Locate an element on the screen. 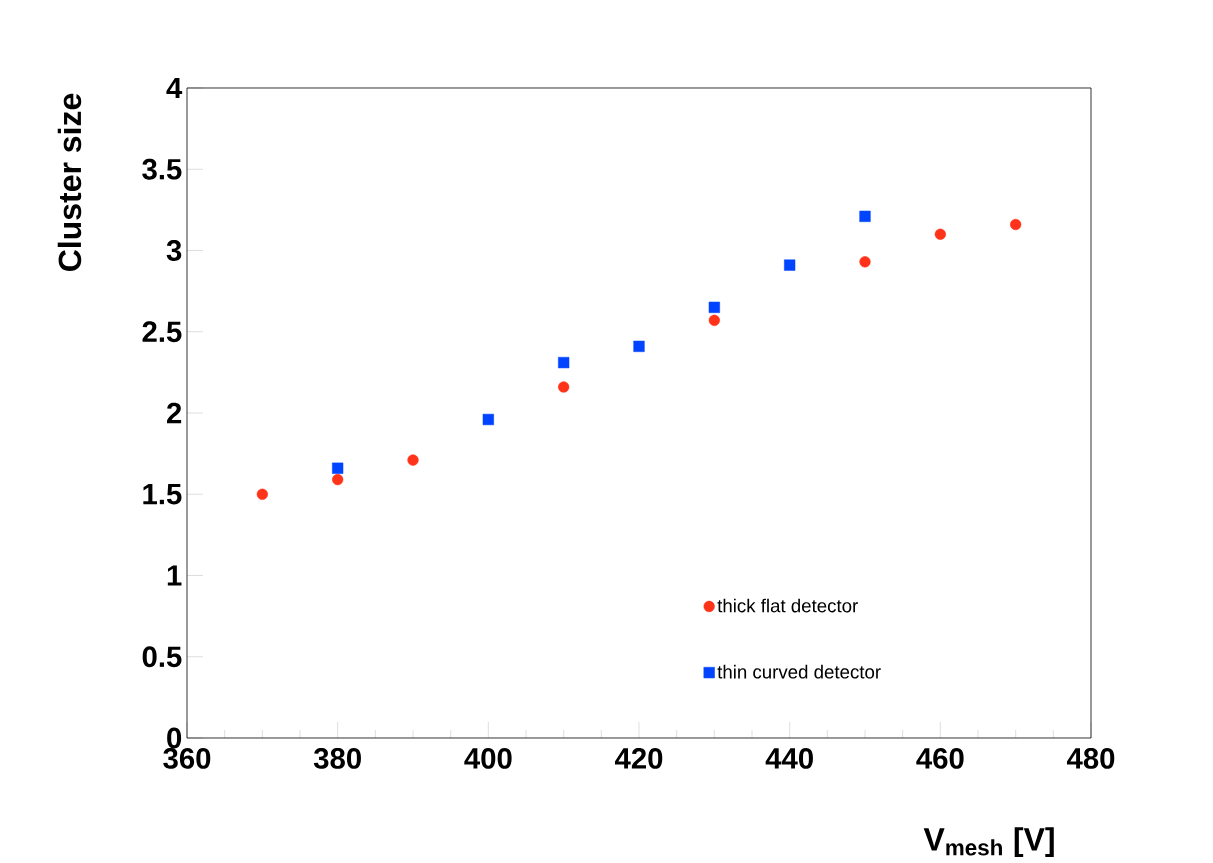 This screenshot has width=1213, height=863. y-tick-label: 2 is located at coordinates (174, 413).